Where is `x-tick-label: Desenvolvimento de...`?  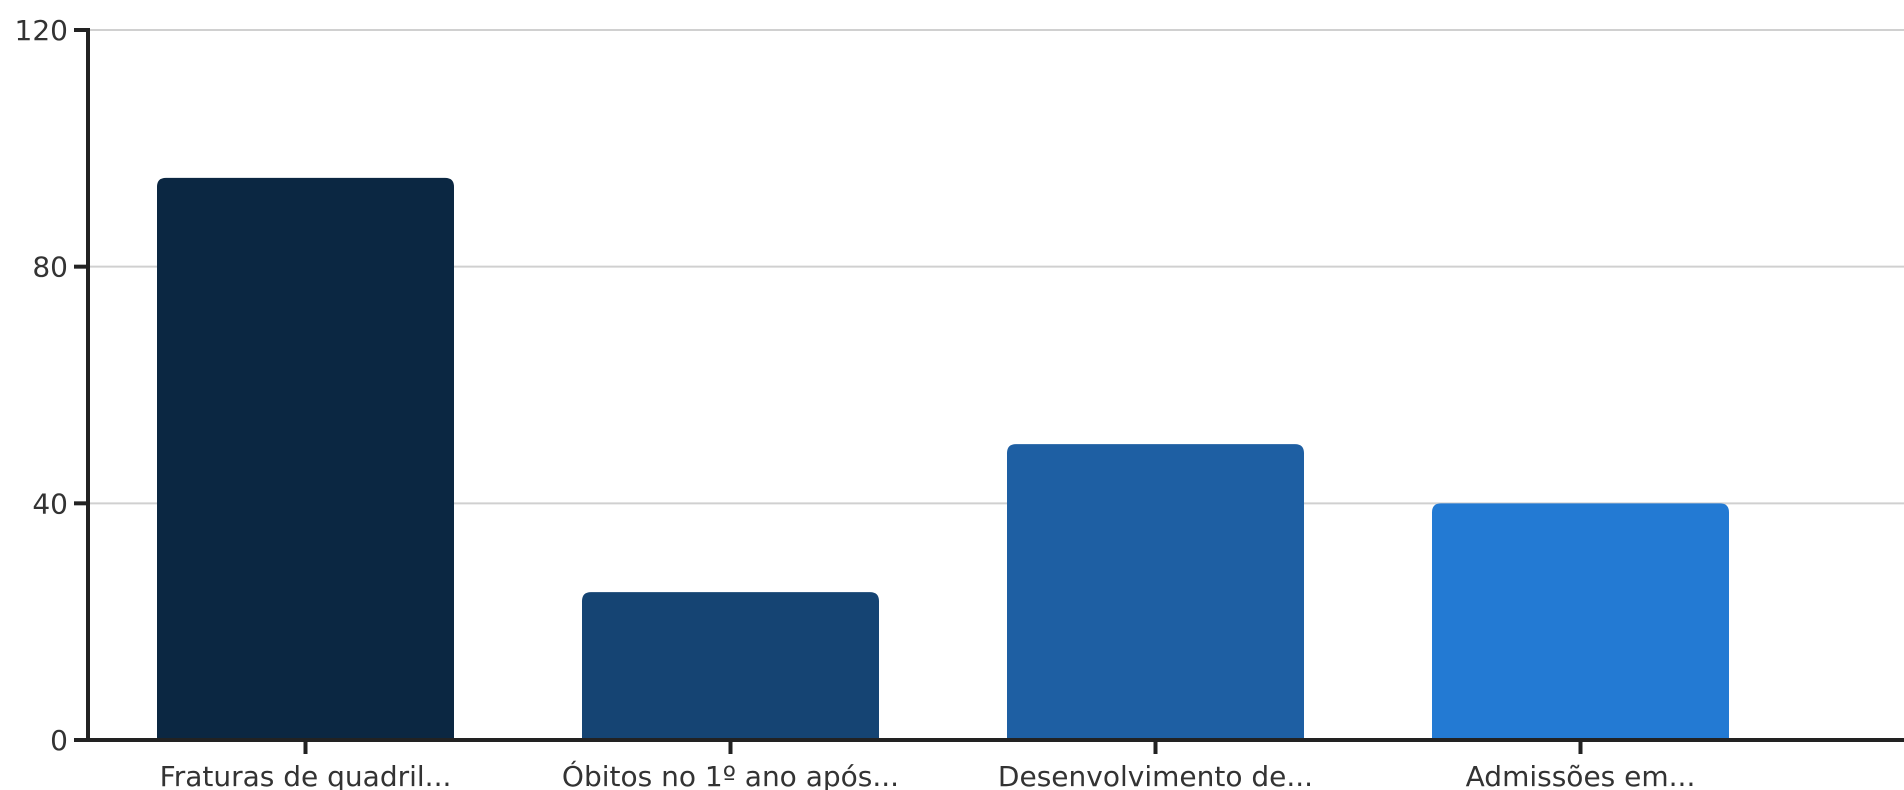 x-tick-label: Desenvolvimento de... is located at coordinates (1155, 775).